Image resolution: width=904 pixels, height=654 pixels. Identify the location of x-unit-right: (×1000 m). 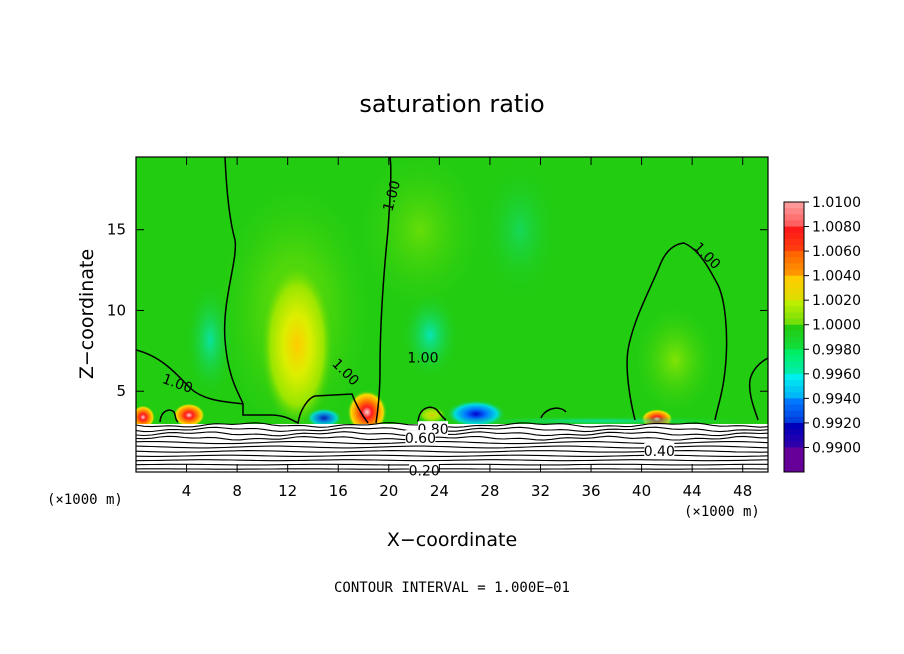
(722, 512).